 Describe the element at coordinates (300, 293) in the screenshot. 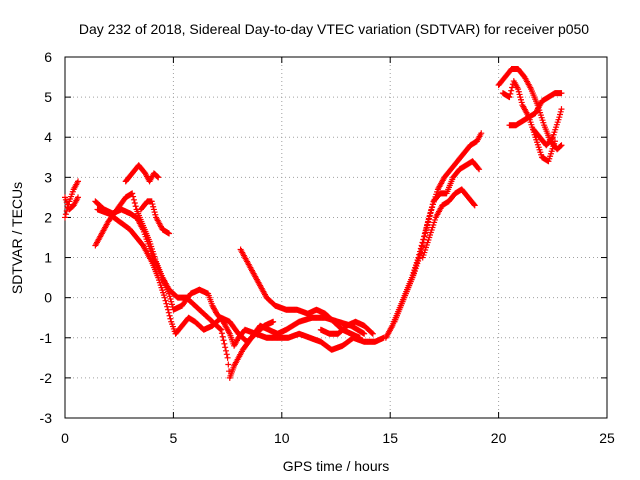

I see `series-track-h` at that location.